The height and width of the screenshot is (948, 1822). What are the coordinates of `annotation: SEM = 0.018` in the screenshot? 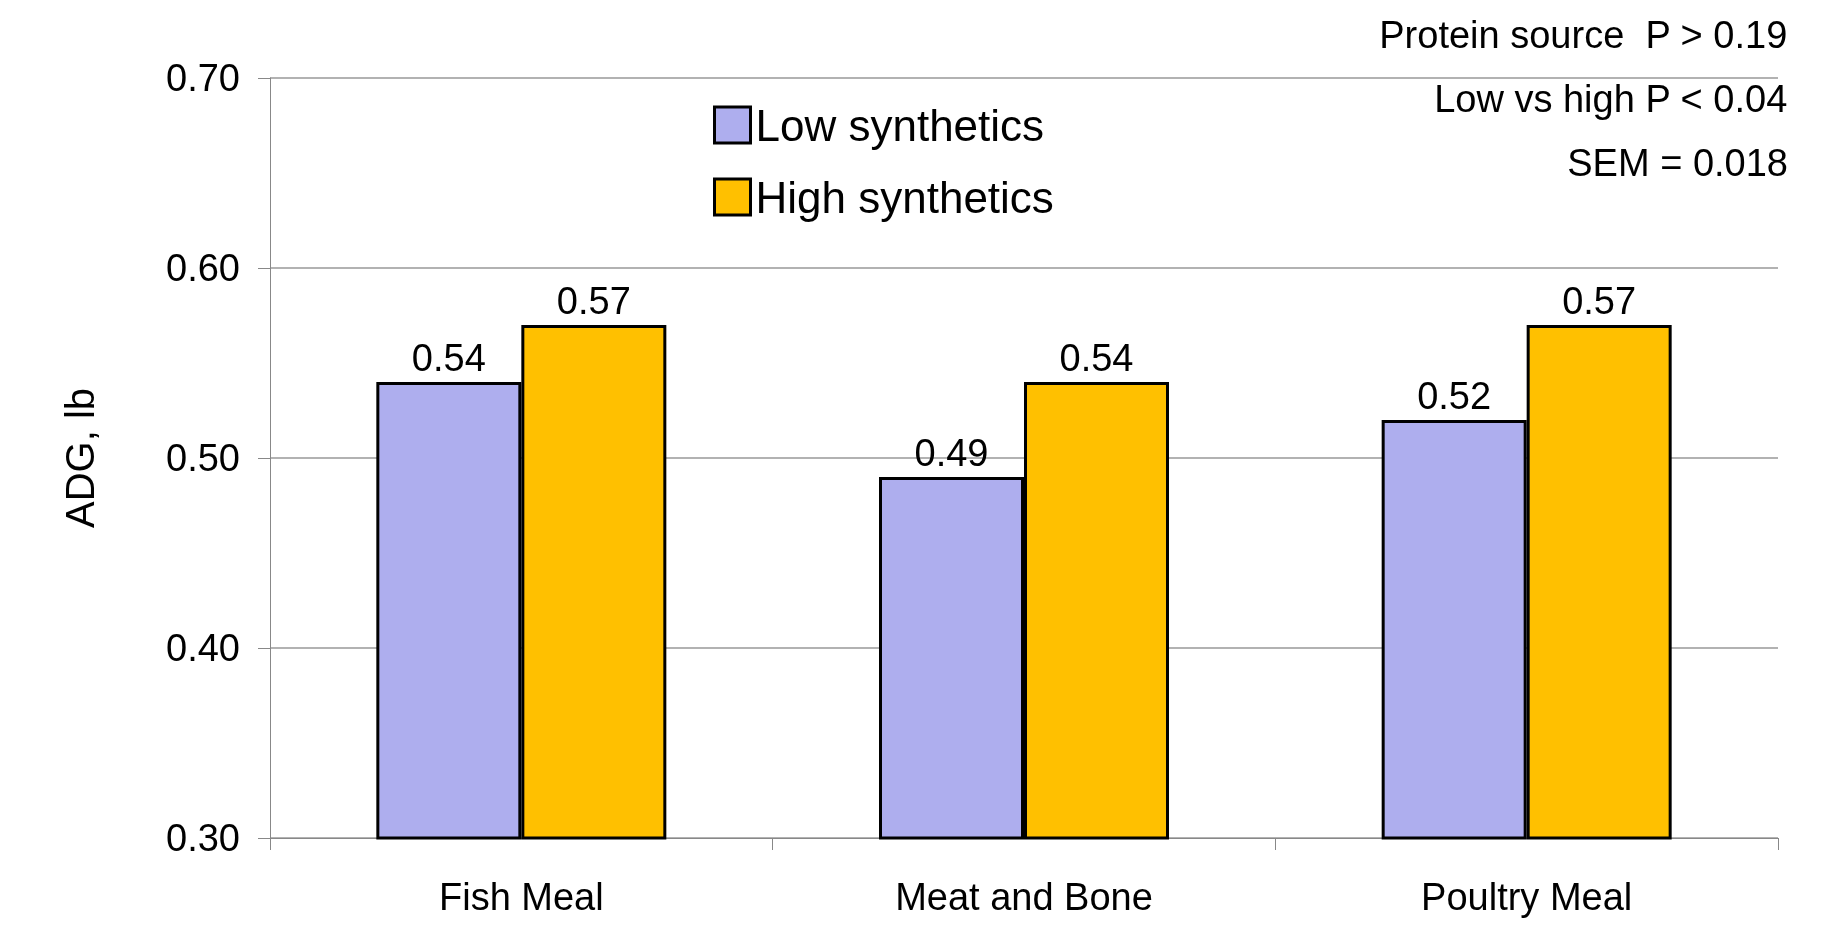 It's located at (1677, 163).